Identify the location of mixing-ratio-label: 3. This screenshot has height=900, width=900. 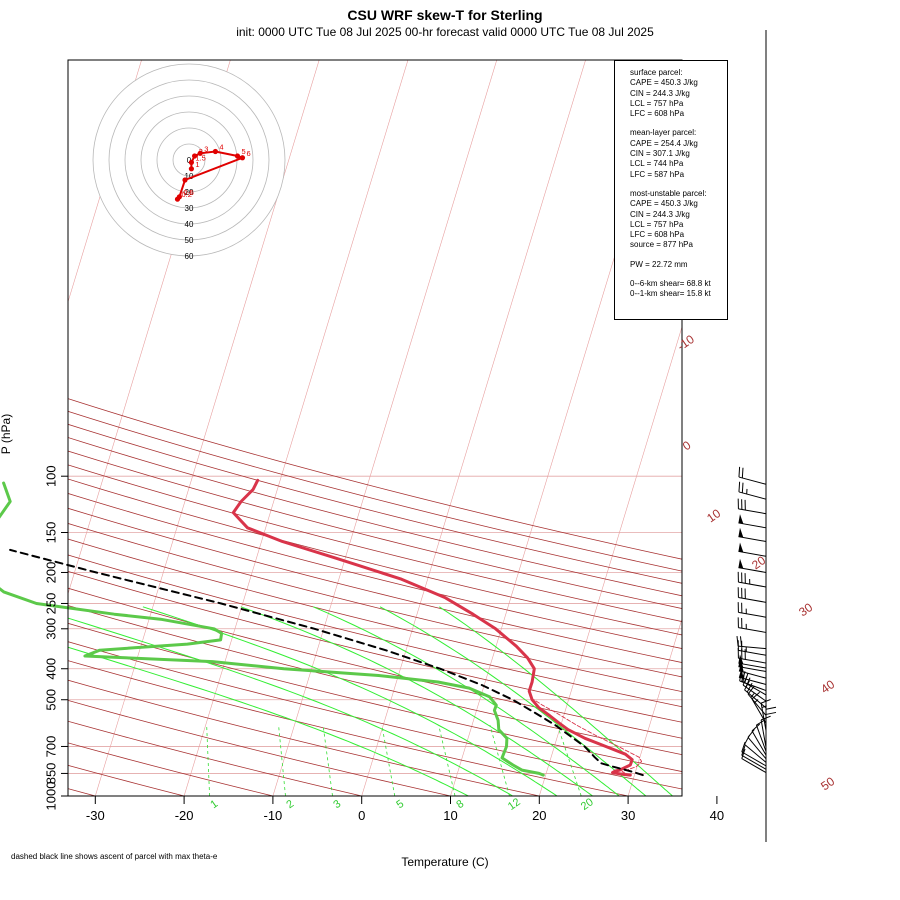
(337, 804).